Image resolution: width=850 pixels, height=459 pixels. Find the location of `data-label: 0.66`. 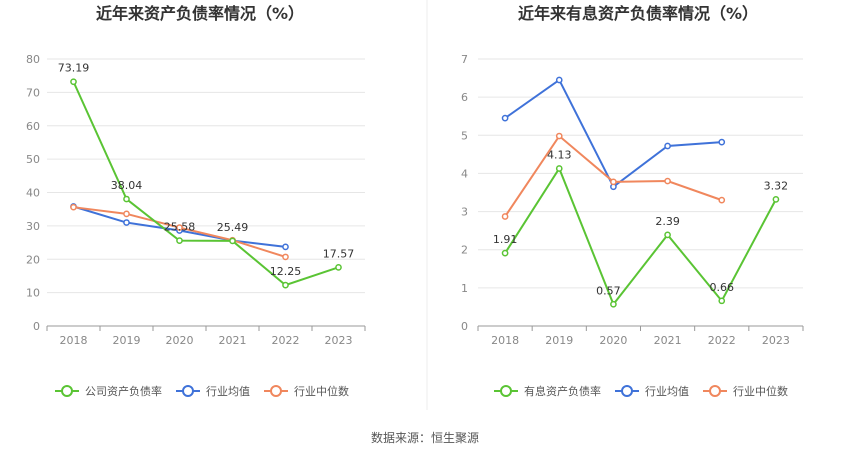

data-label: 0.66 is located at coordinates (722, 287).